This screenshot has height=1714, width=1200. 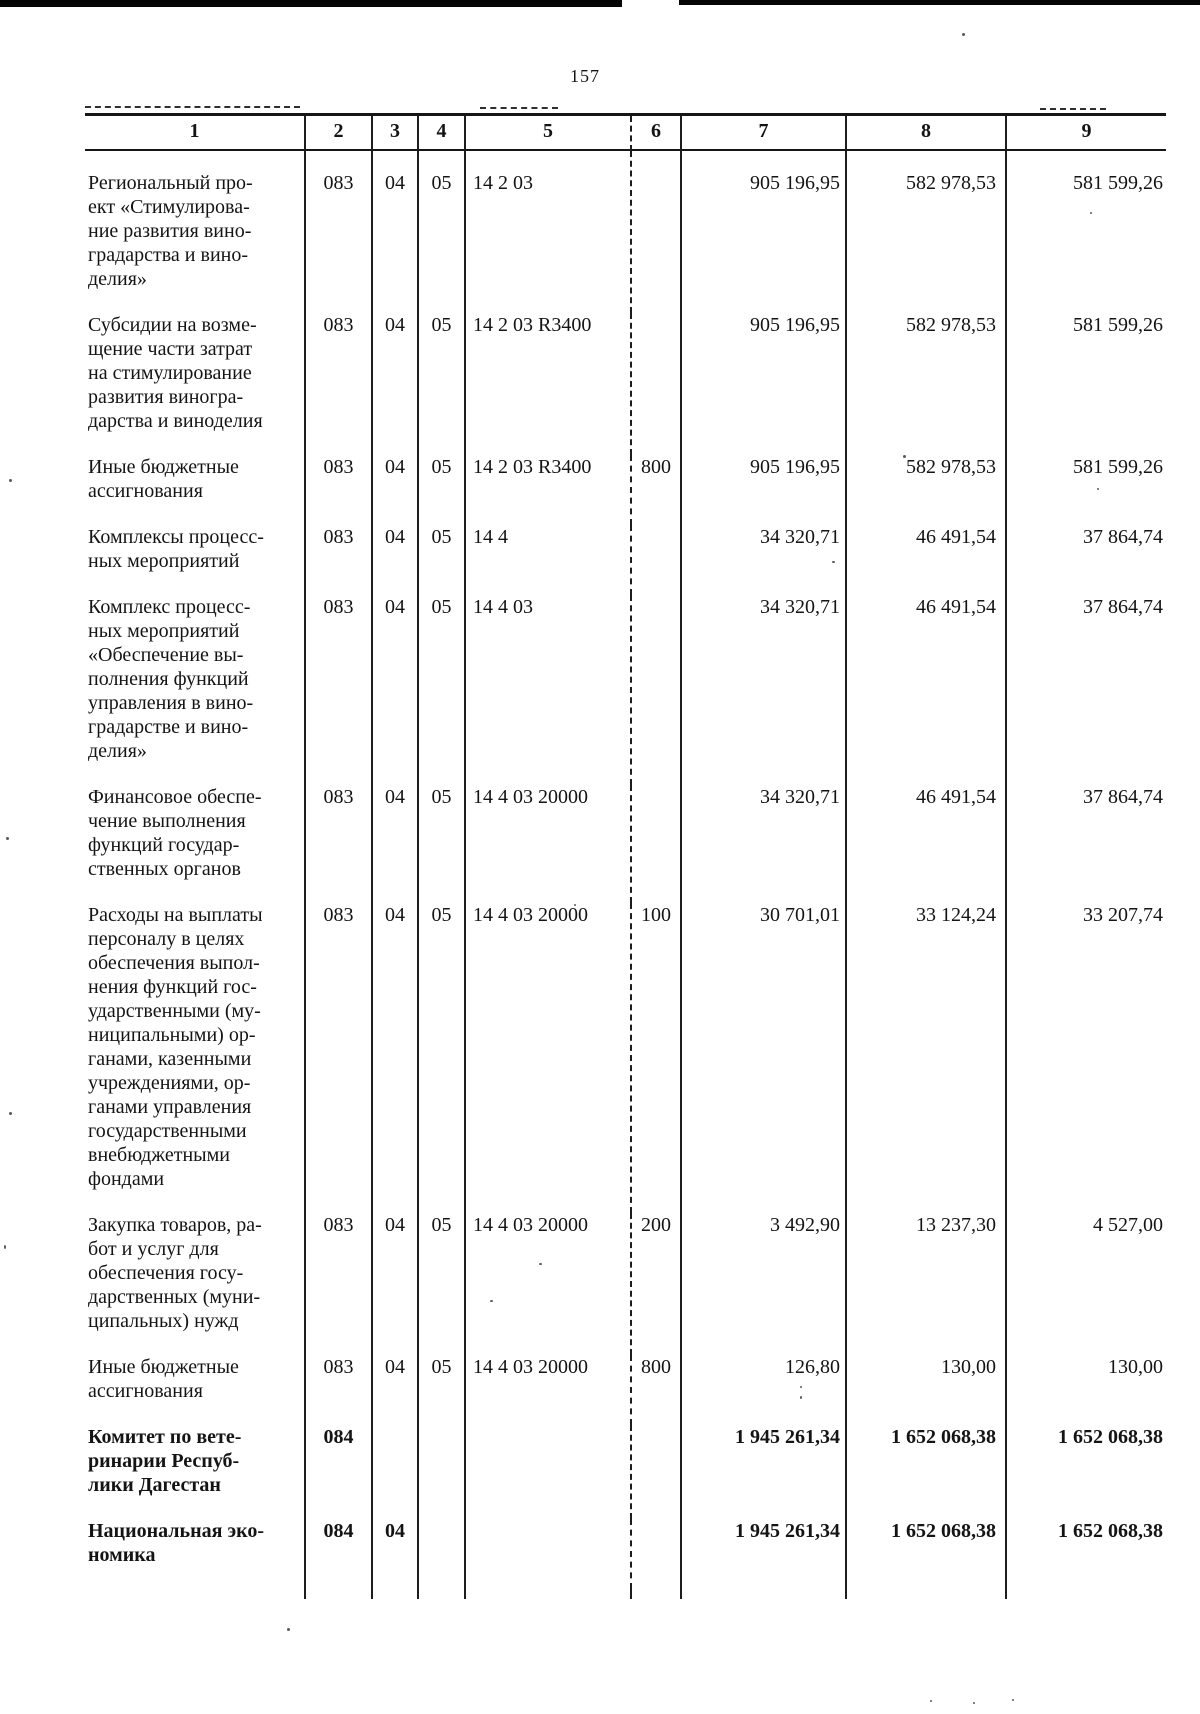 What do you see at coordinates (762, 133) in the screenshot?
I see `column-header-7: 7` at bounding box center [762, 133].